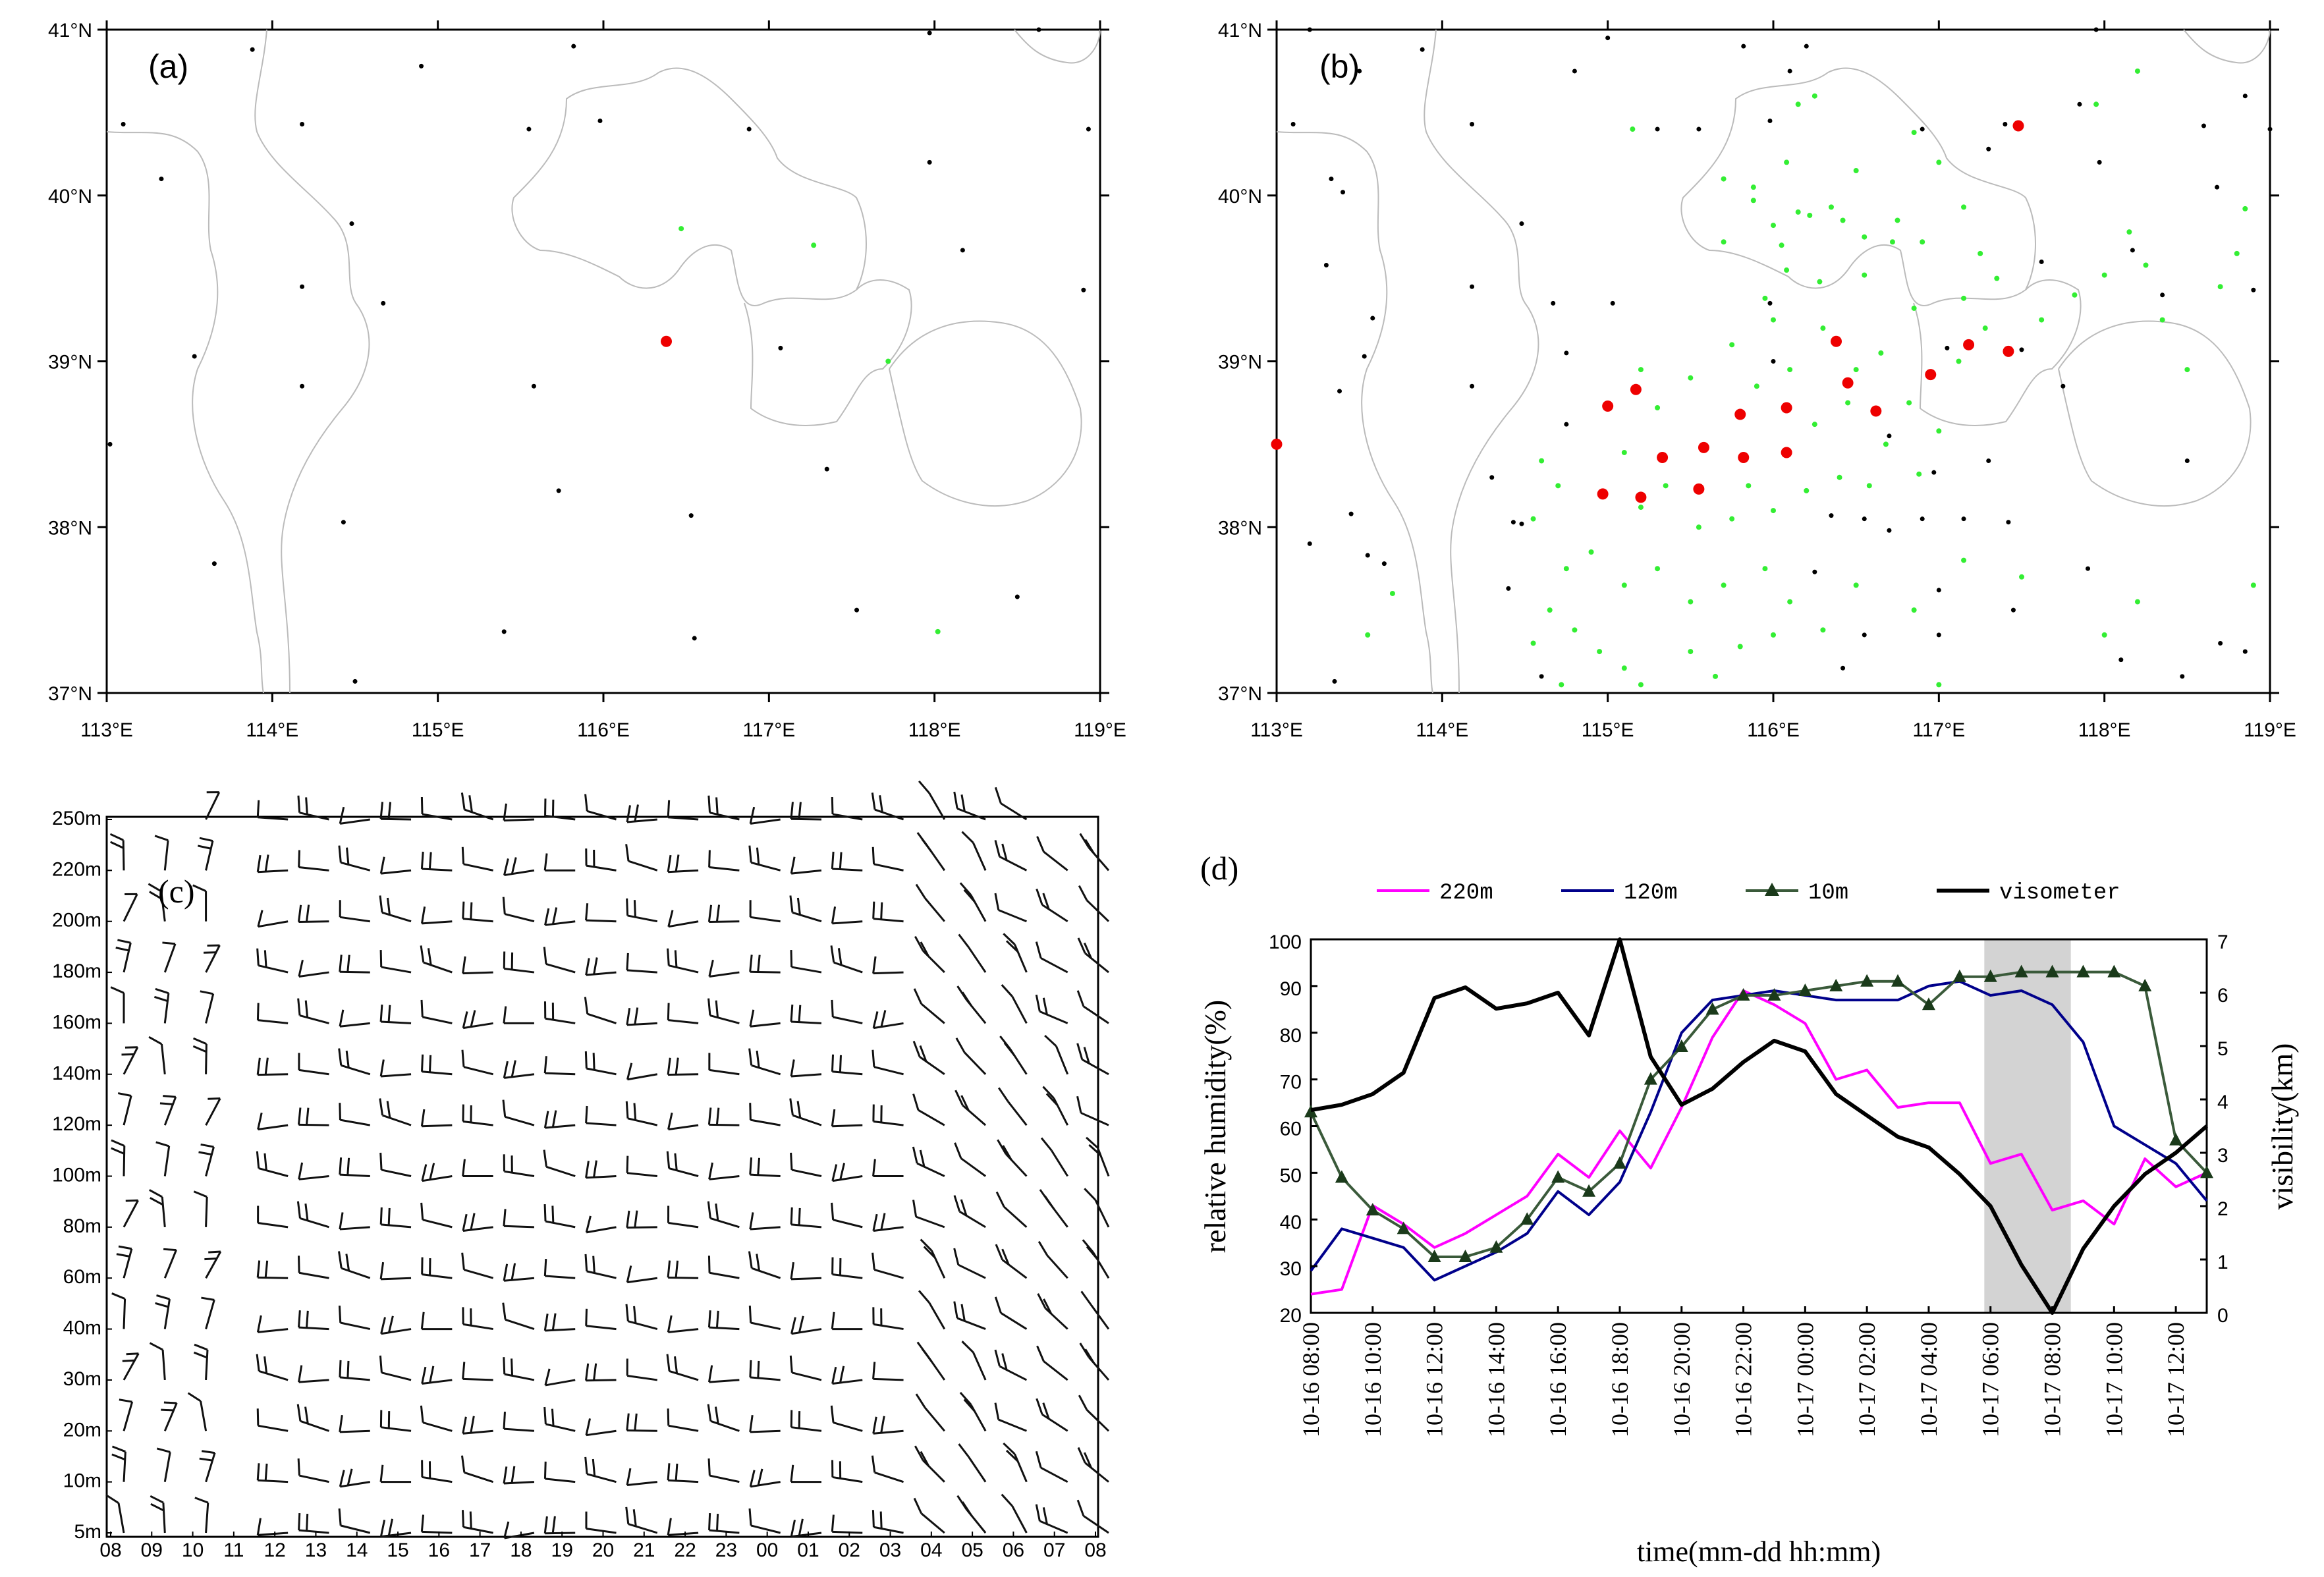 The height and width of the screenshot is (1577, 2324). I want to click on legend-label-220m: 220m, so click(1466, 893).